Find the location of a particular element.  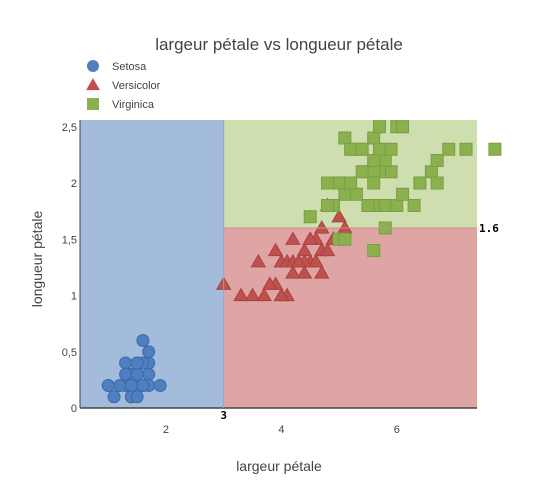

y-tick-label: 0 is located at coordinates (74, 409).